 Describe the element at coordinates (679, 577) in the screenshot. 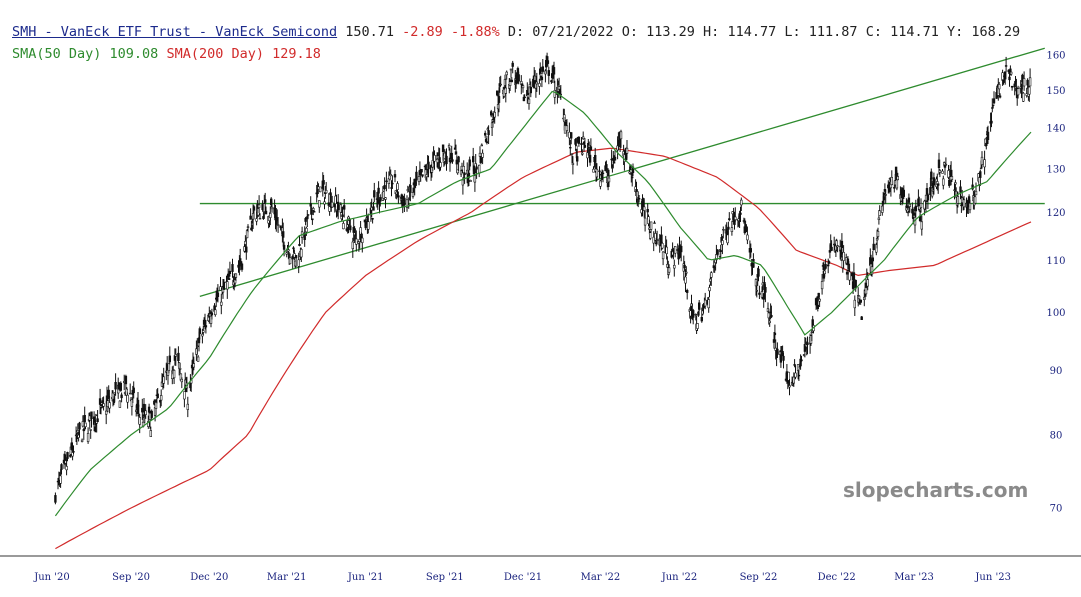

I see `x-tick-label: Jun '22` at that location.